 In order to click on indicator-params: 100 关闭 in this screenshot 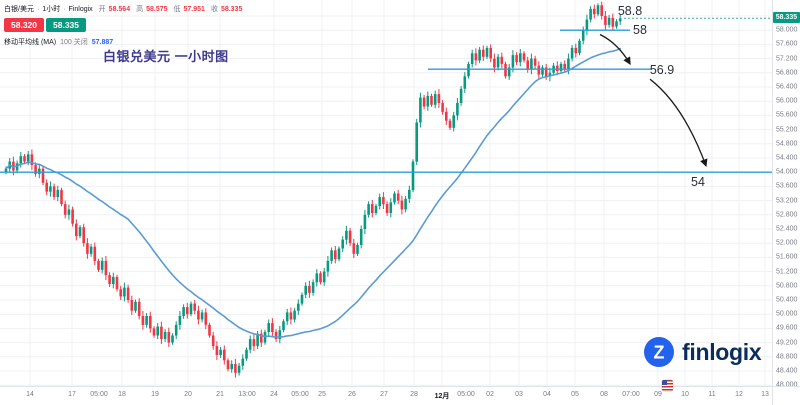, I will do `click(74, 42)`.